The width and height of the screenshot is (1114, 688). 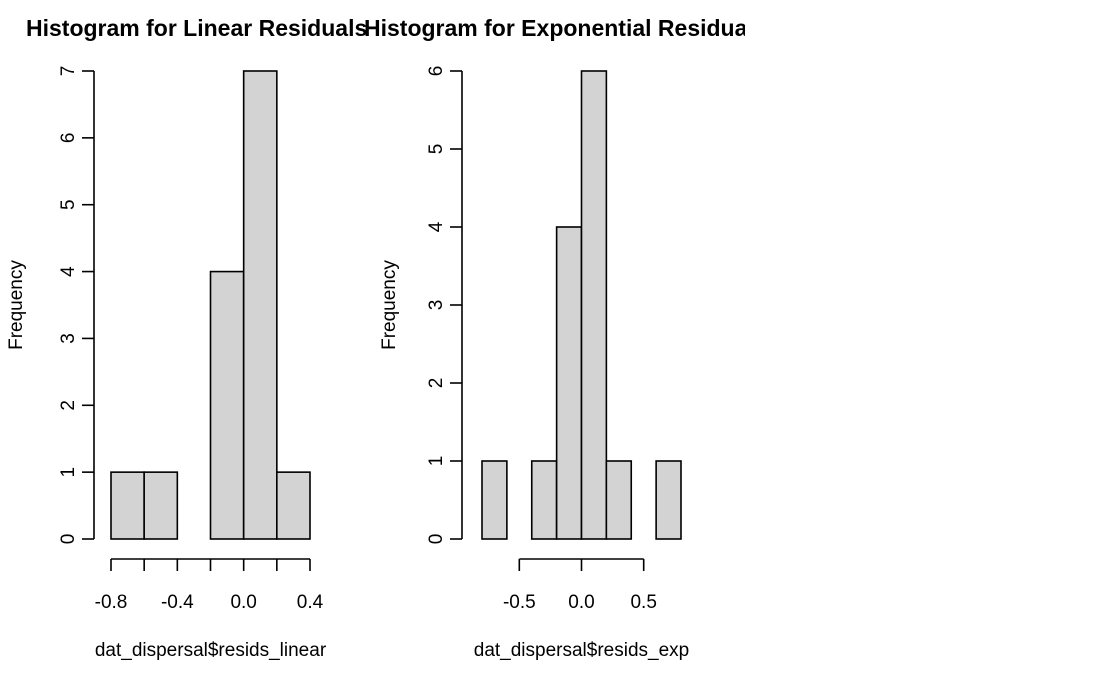 I want to click on x-tick-label: -0.4, so click(x=177, y=602).